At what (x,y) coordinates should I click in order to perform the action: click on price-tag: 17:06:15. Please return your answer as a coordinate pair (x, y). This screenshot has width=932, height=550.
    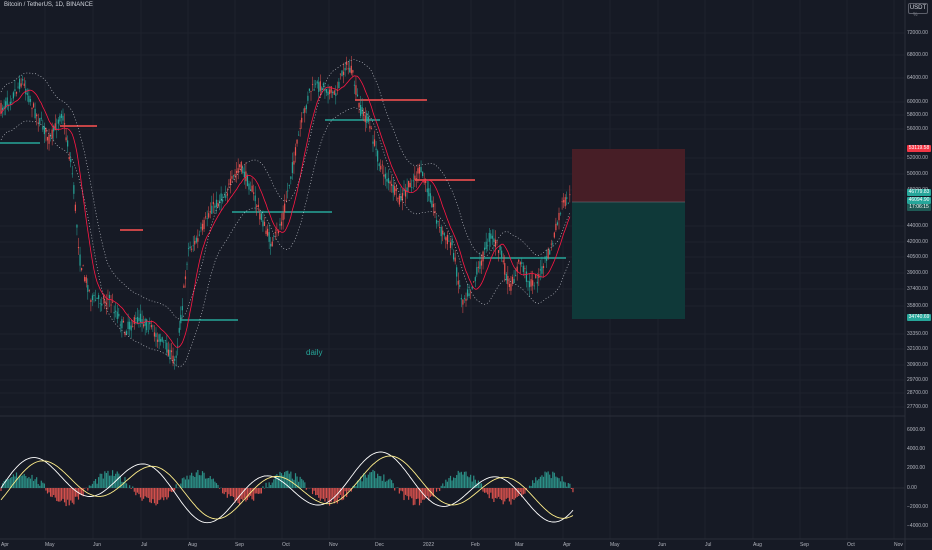
    Looking at the image, I should click on (919, 207).